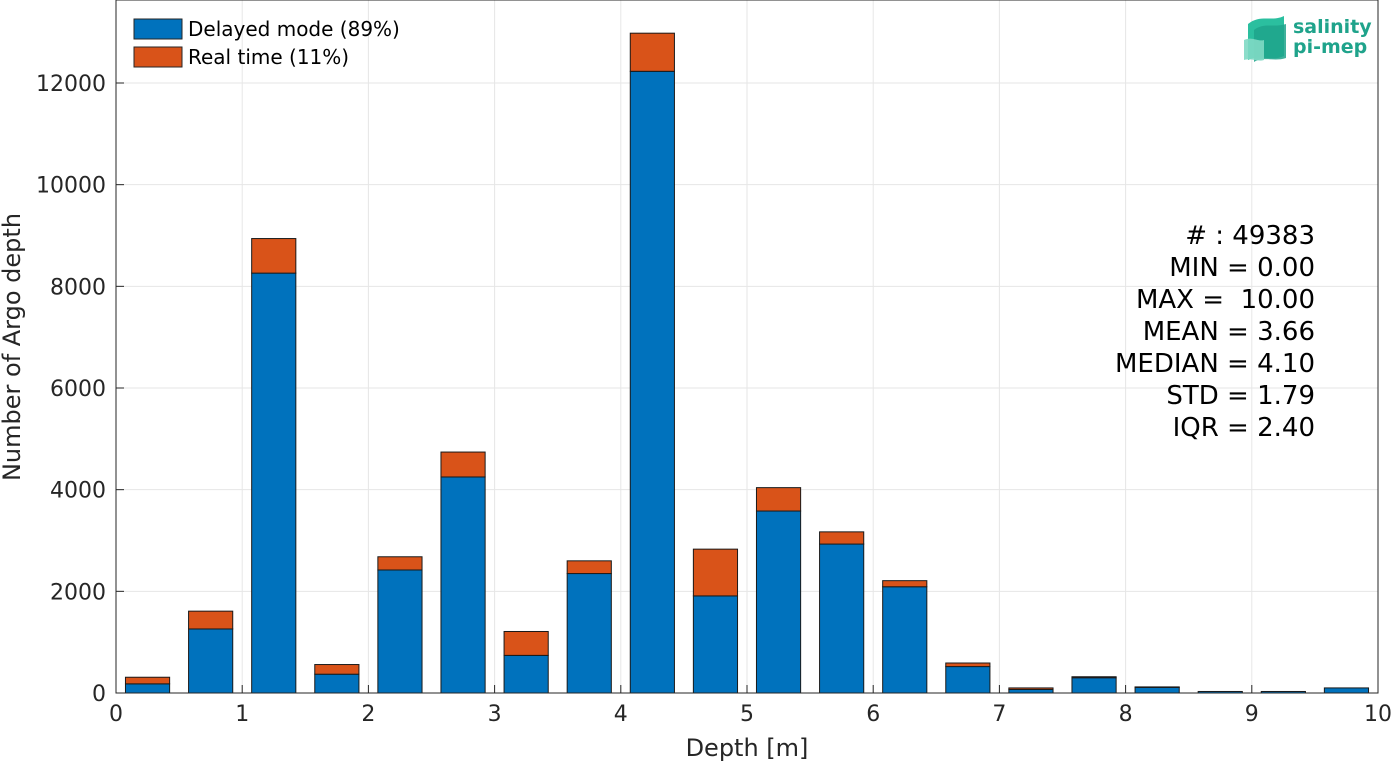  Describe the element at coordinates (1229, 332) in the screenshot. I see `stat-line: MEAN = 3.66` at that location.